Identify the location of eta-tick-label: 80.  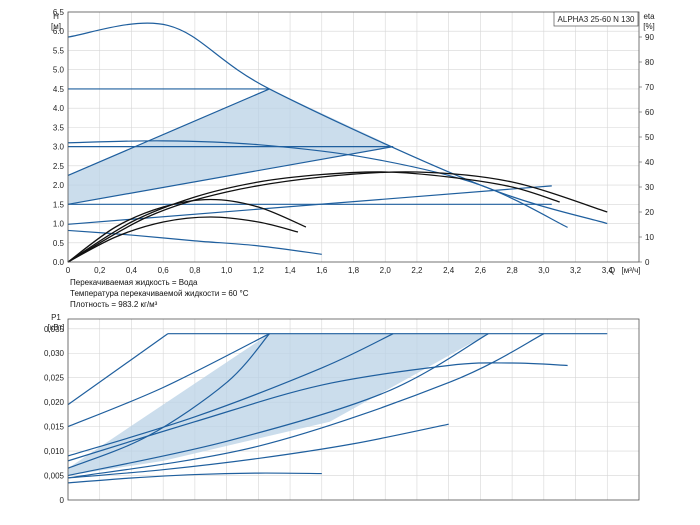
(649, 62).